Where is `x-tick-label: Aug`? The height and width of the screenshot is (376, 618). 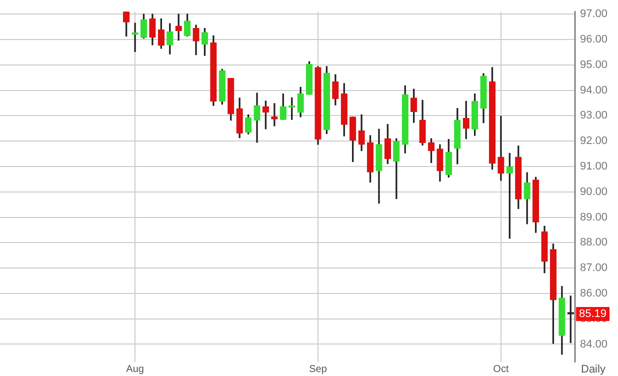
x-tick-label: Aug is located at coordinates (135, 369).